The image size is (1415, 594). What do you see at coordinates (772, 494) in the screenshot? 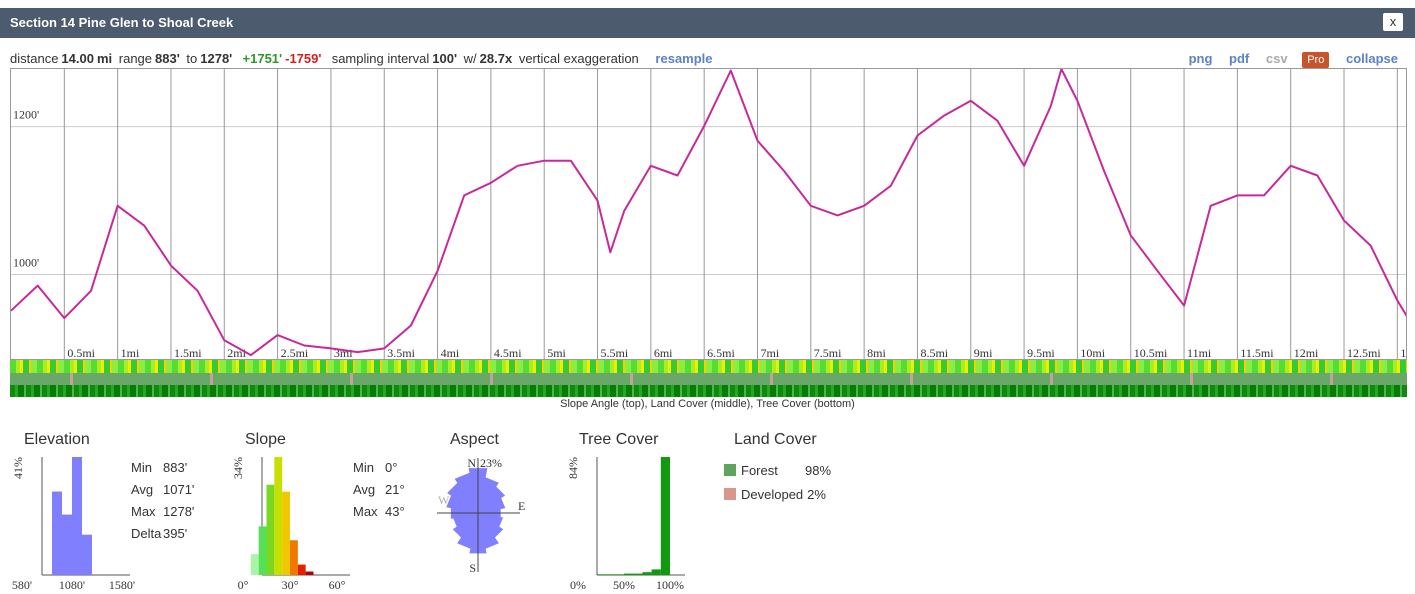
I see `legend-name: Developed` at bounding box center [772, 494].